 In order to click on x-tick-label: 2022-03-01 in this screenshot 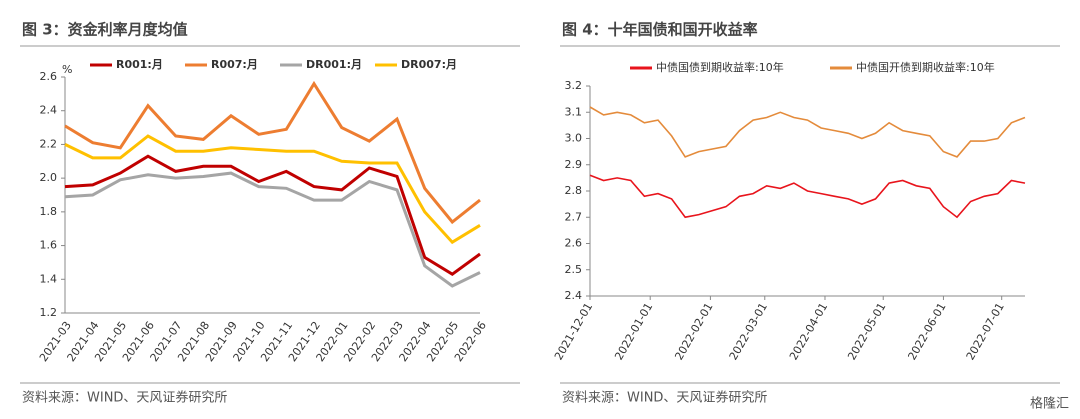, I will do `click(748, 332)`.